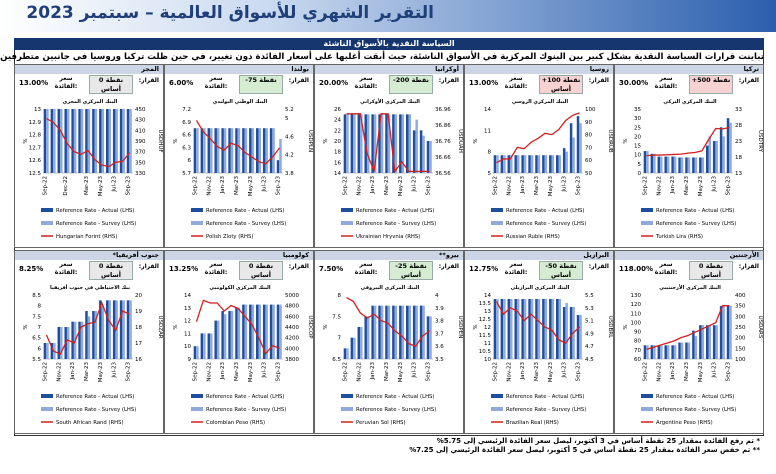  Describe the element at coordinates (298, 80) in the screenshot. I see `decision-label: القرار:` at that location.